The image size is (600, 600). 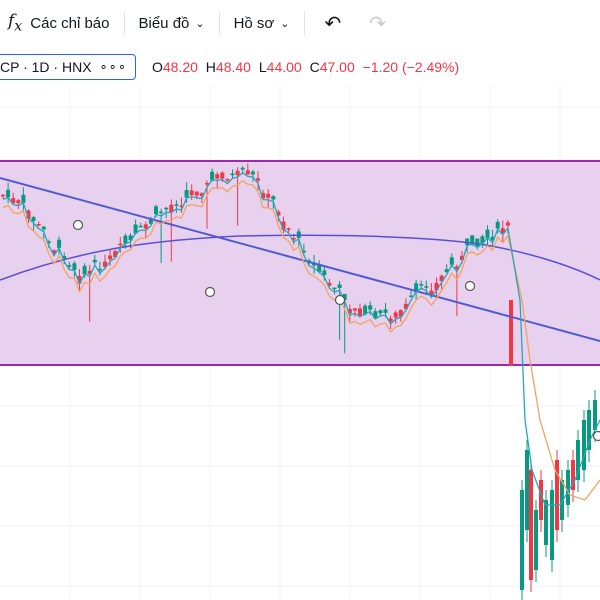 What do you see at coordinates (411, 67) in the screenshot?
I see `change-value: −1.20 (−2.49%)` at bounding box center [411, 67].